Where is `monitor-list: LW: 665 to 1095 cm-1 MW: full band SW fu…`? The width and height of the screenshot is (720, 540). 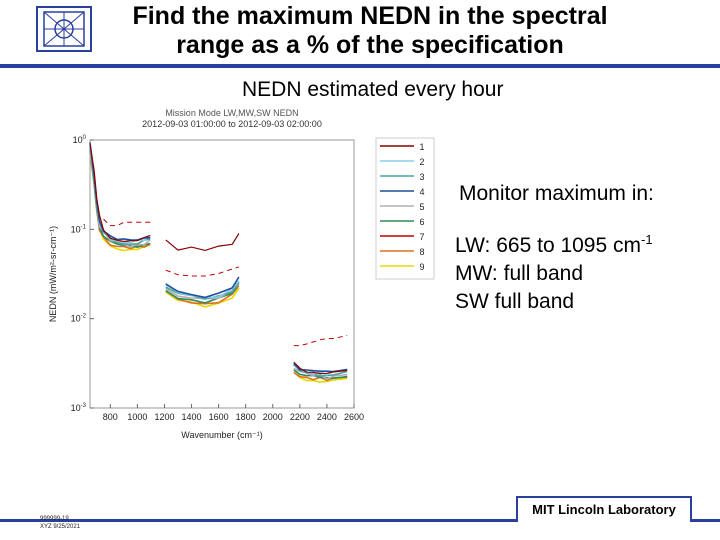
monitor-list: LW: 665 to 1095 cm-1 MW: full band SW fu… is located at coordinates (554, 271).